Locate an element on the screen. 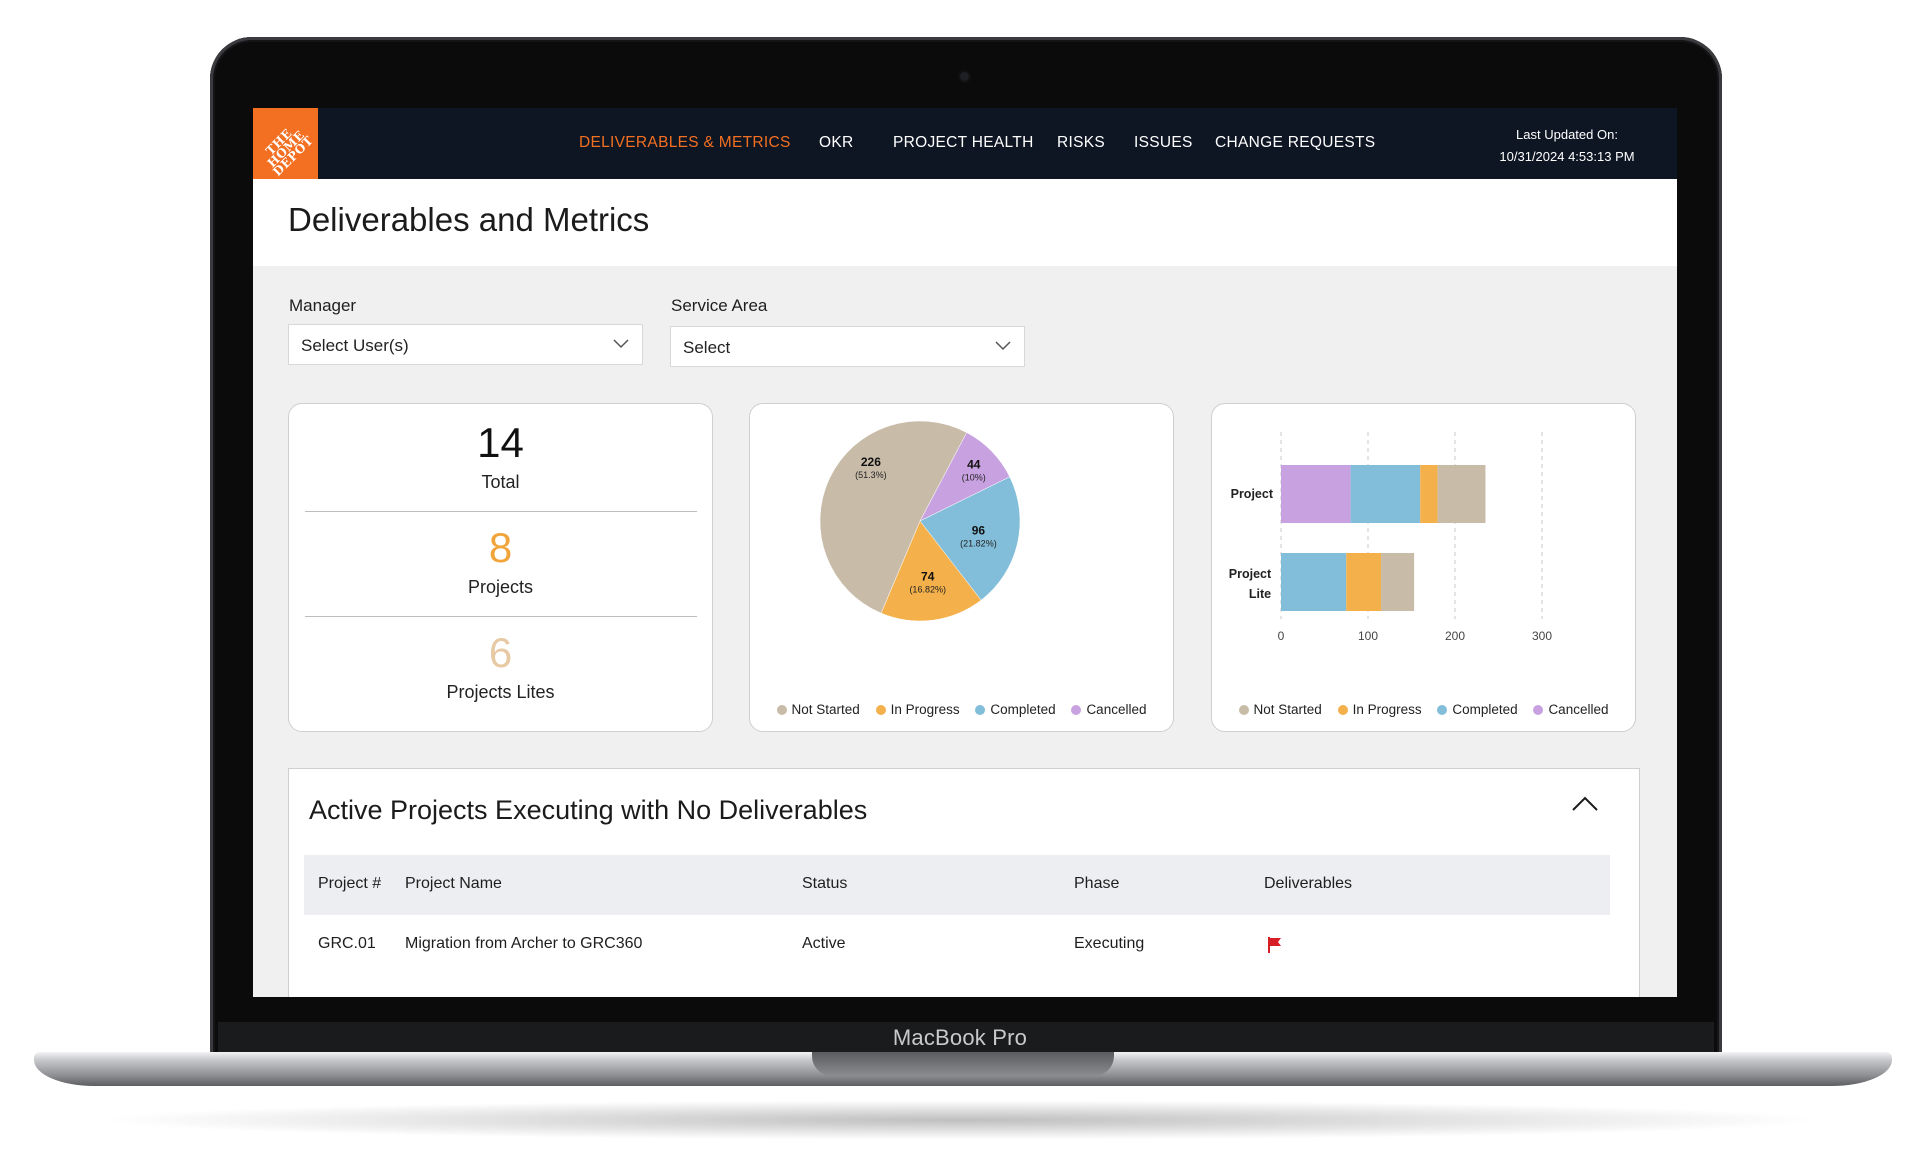 This screenshot has width=1920, height=1152. column-header-deliverables: Deliverables is located at coordinates (1308, 883).